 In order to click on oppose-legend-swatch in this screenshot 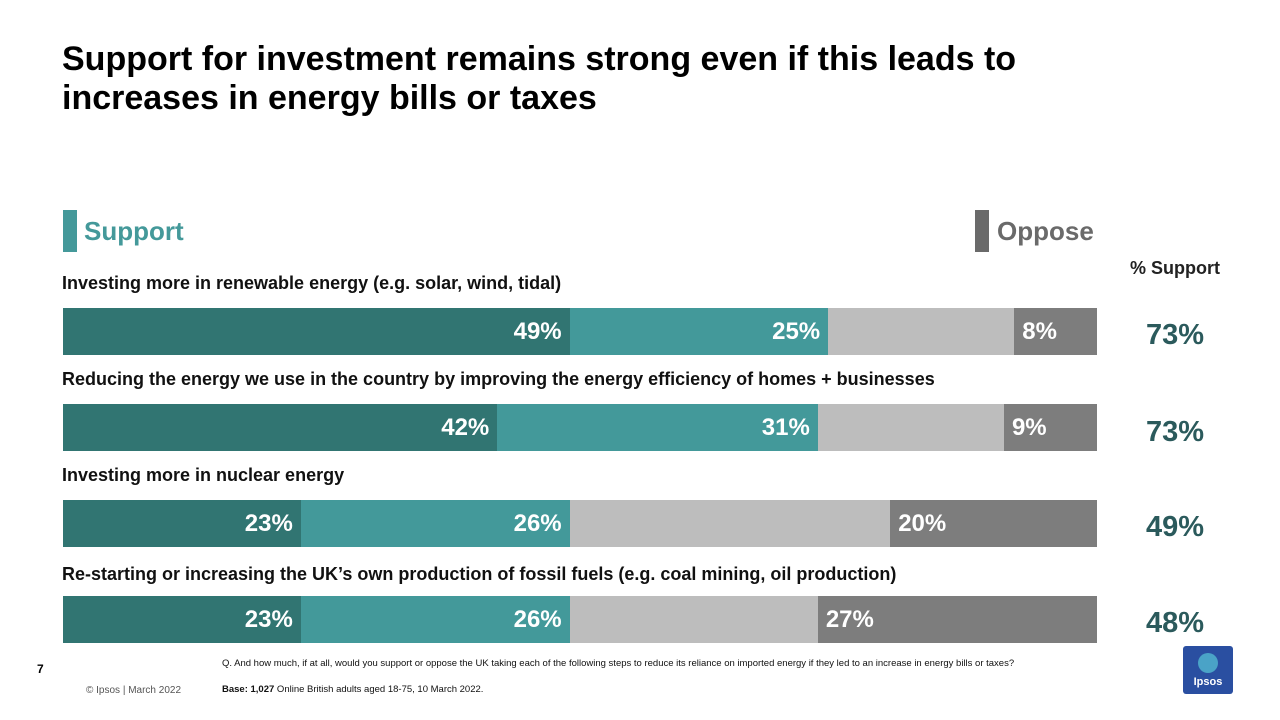, I will do `click(982, 231)`.